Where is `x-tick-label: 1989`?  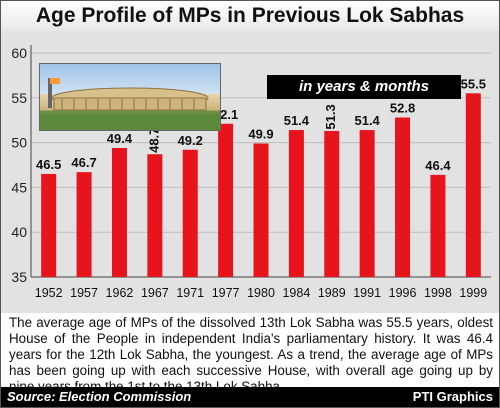
x-tick-label: 1989 is located at coordinates (332, 293).